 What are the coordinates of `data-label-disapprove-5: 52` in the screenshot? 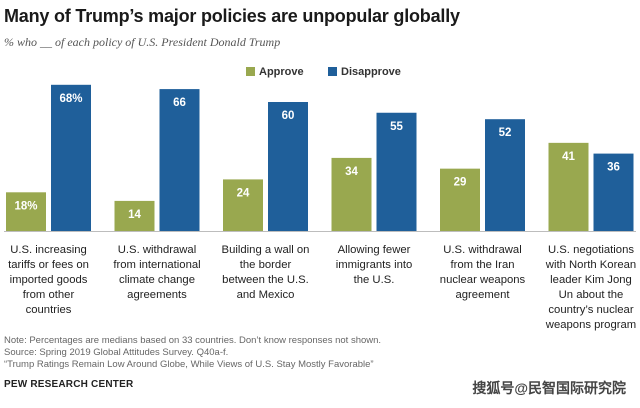 It's located at (505, 133).